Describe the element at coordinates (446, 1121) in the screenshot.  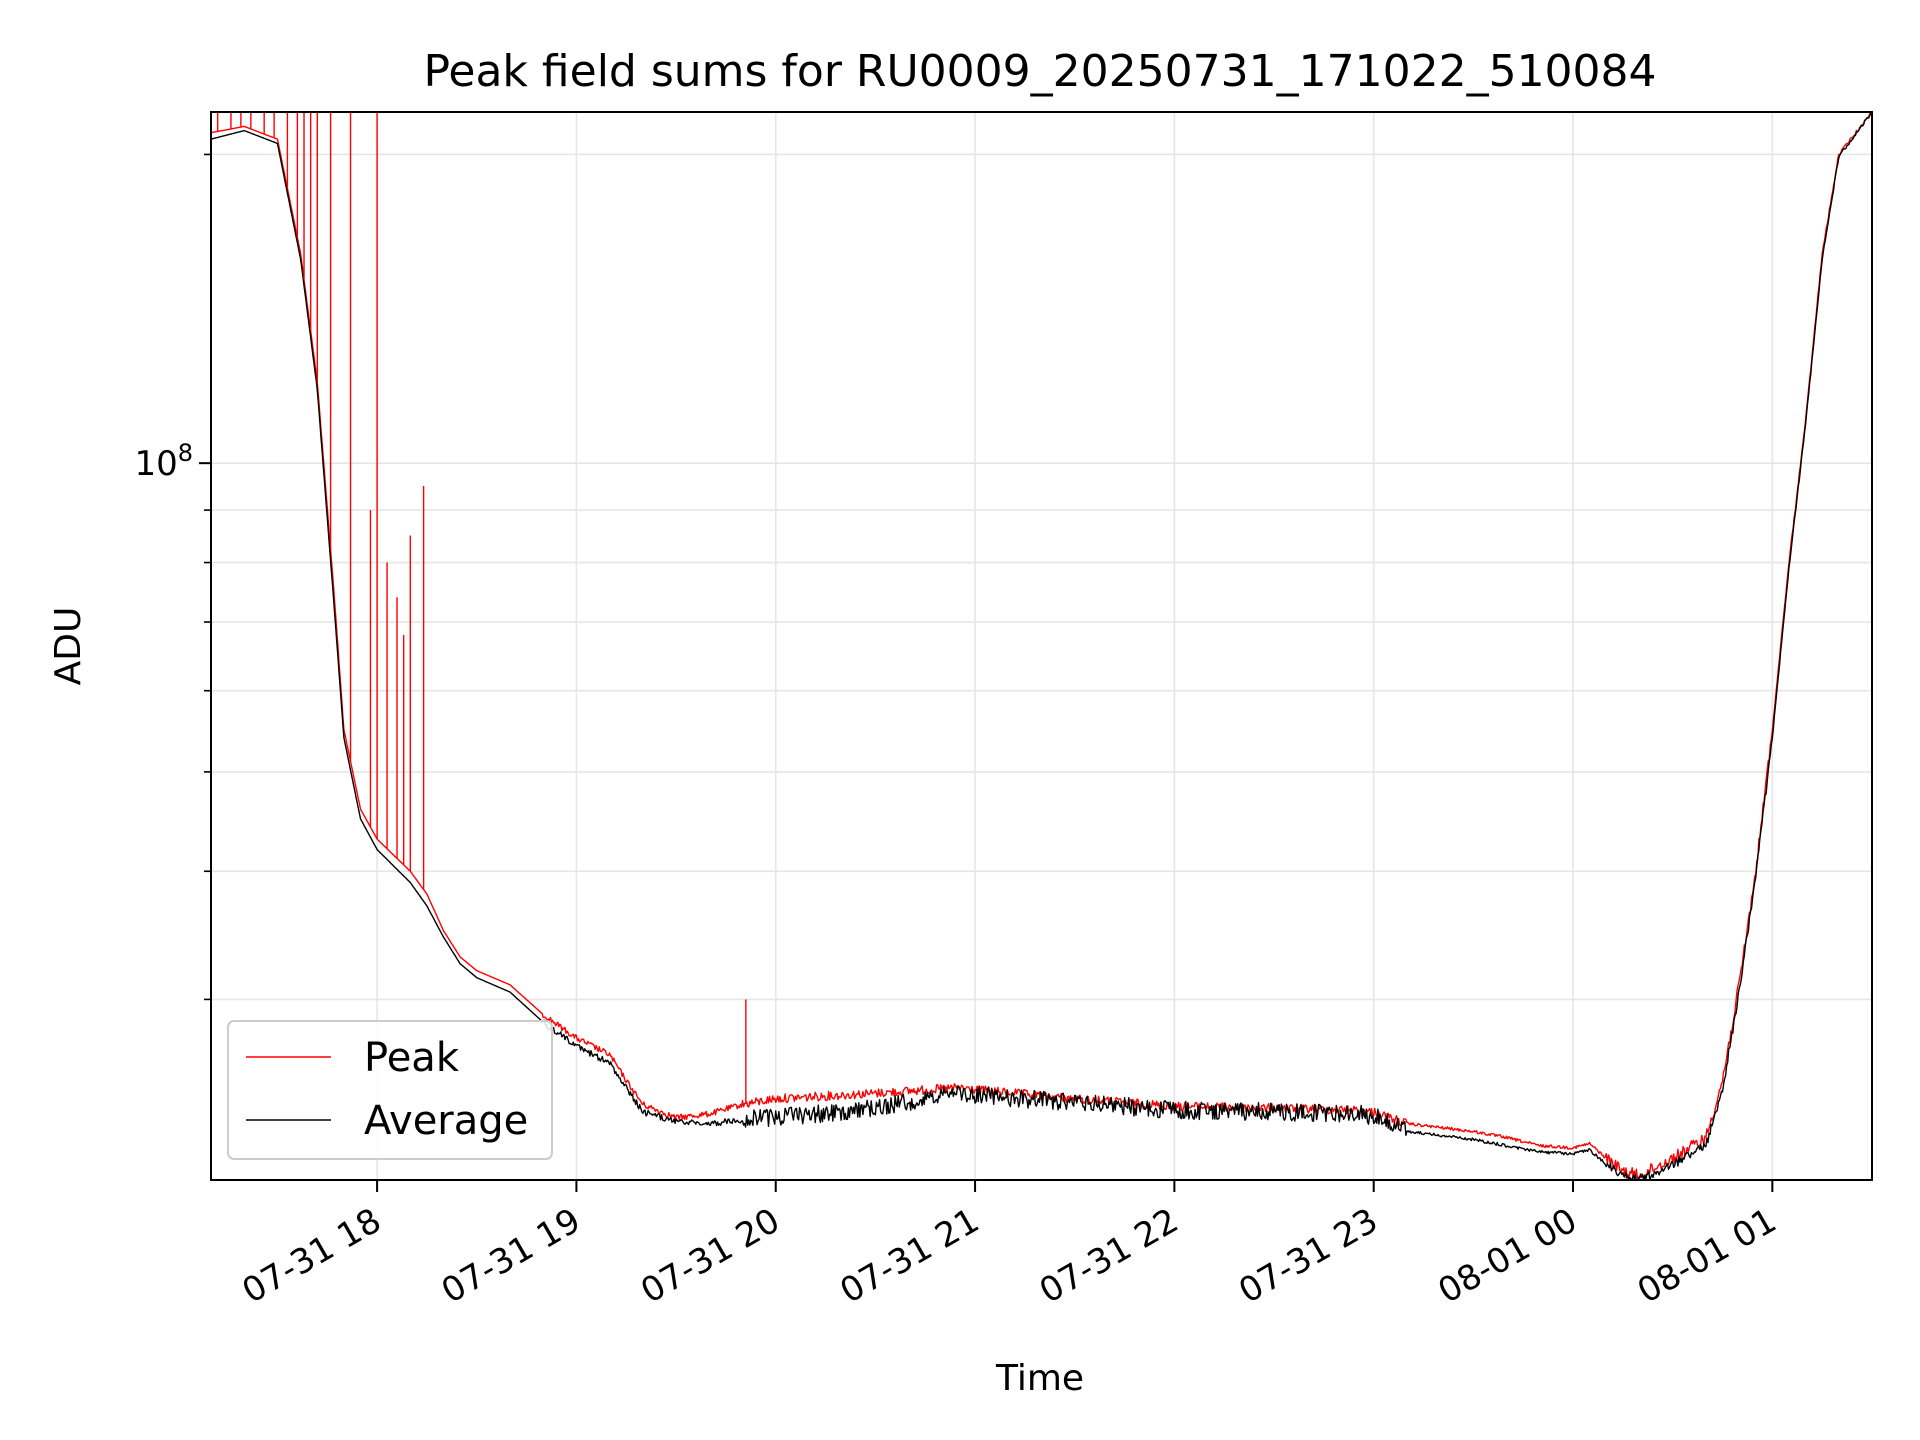
I see `legend-label-average: Average` at that location.